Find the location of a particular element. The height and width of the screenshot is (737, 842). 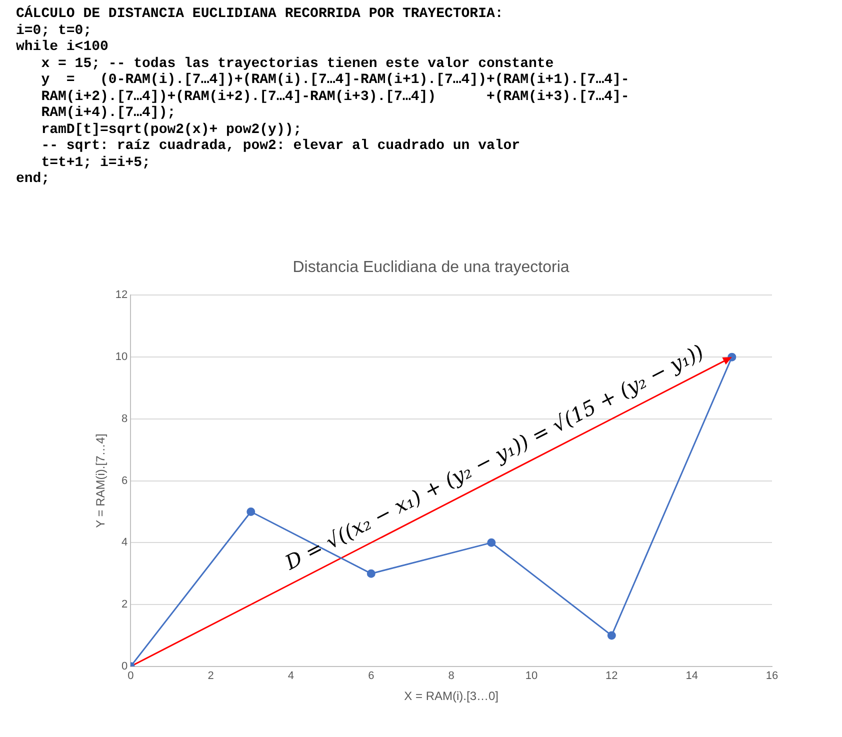

text: CÁLCULO DE DISTANCIA EUCLIDIANA RECORRIDA POR TRAYECTORIA: is located at coordinates (260, 14).